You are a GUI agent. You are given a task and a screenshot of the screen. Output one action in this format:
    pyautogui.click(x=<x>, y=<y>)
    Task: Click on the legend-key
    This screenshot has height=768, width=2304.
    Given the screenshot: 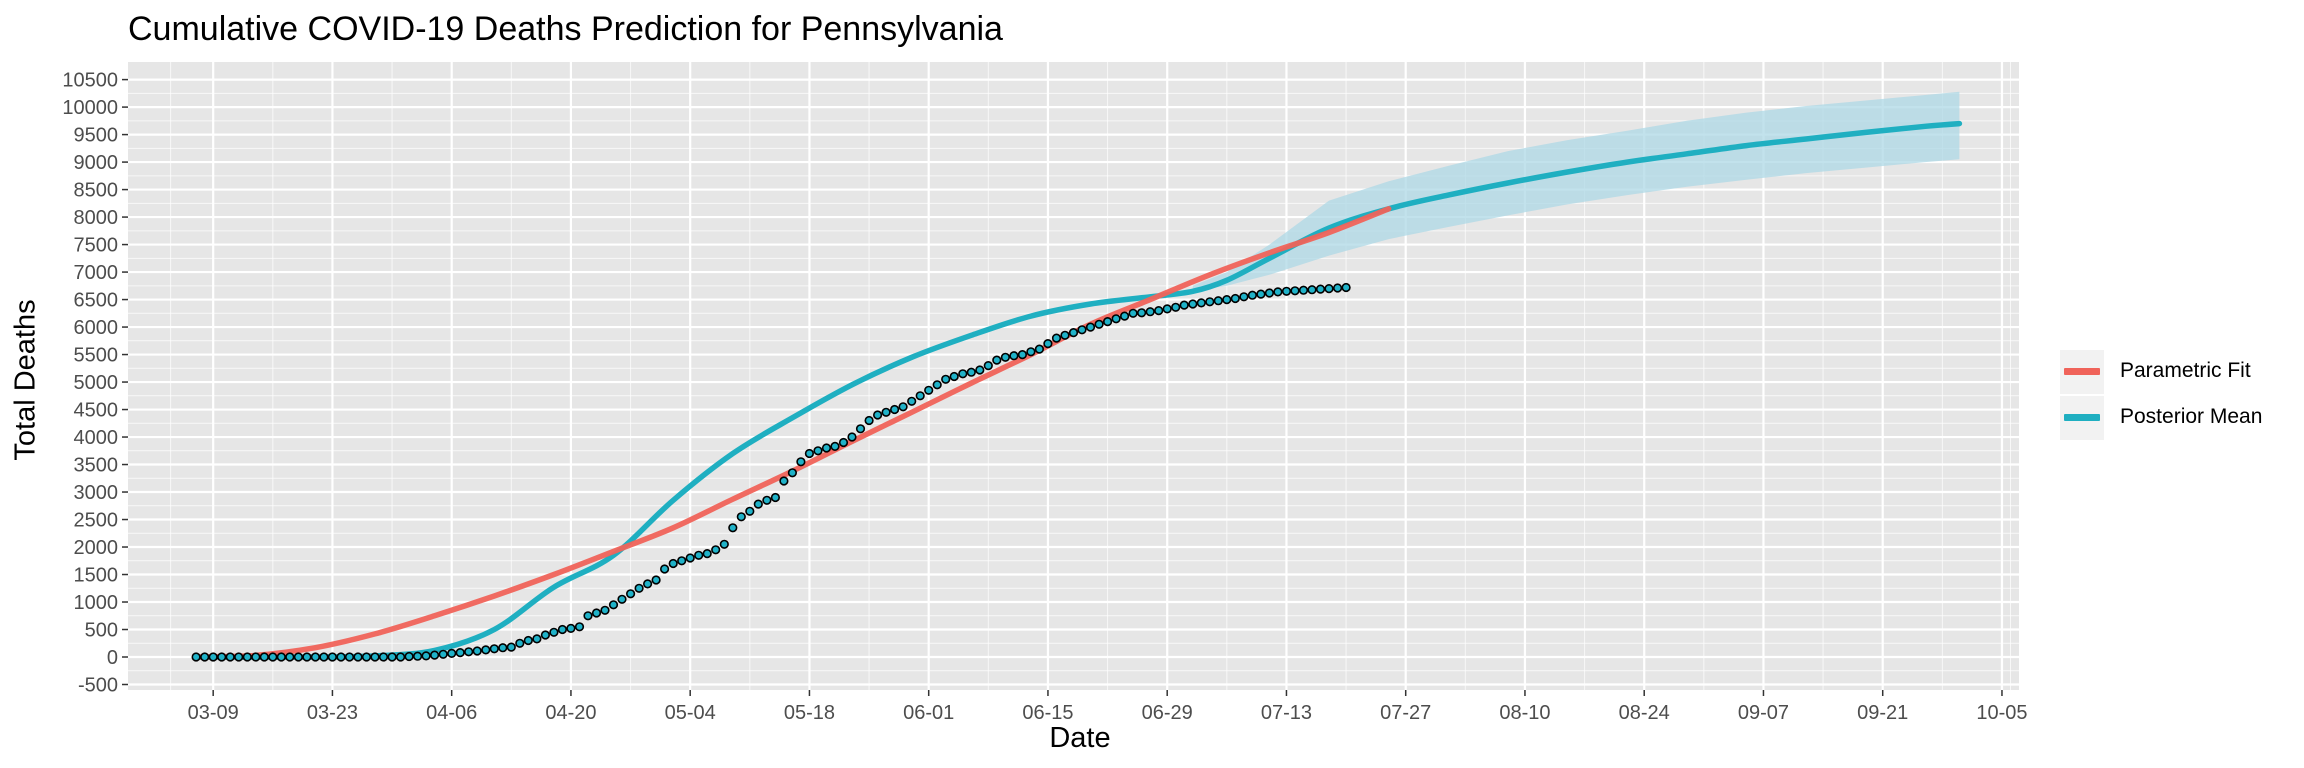 What is the action you would take?
    pyautogui.click(x=2082, y=372)
    